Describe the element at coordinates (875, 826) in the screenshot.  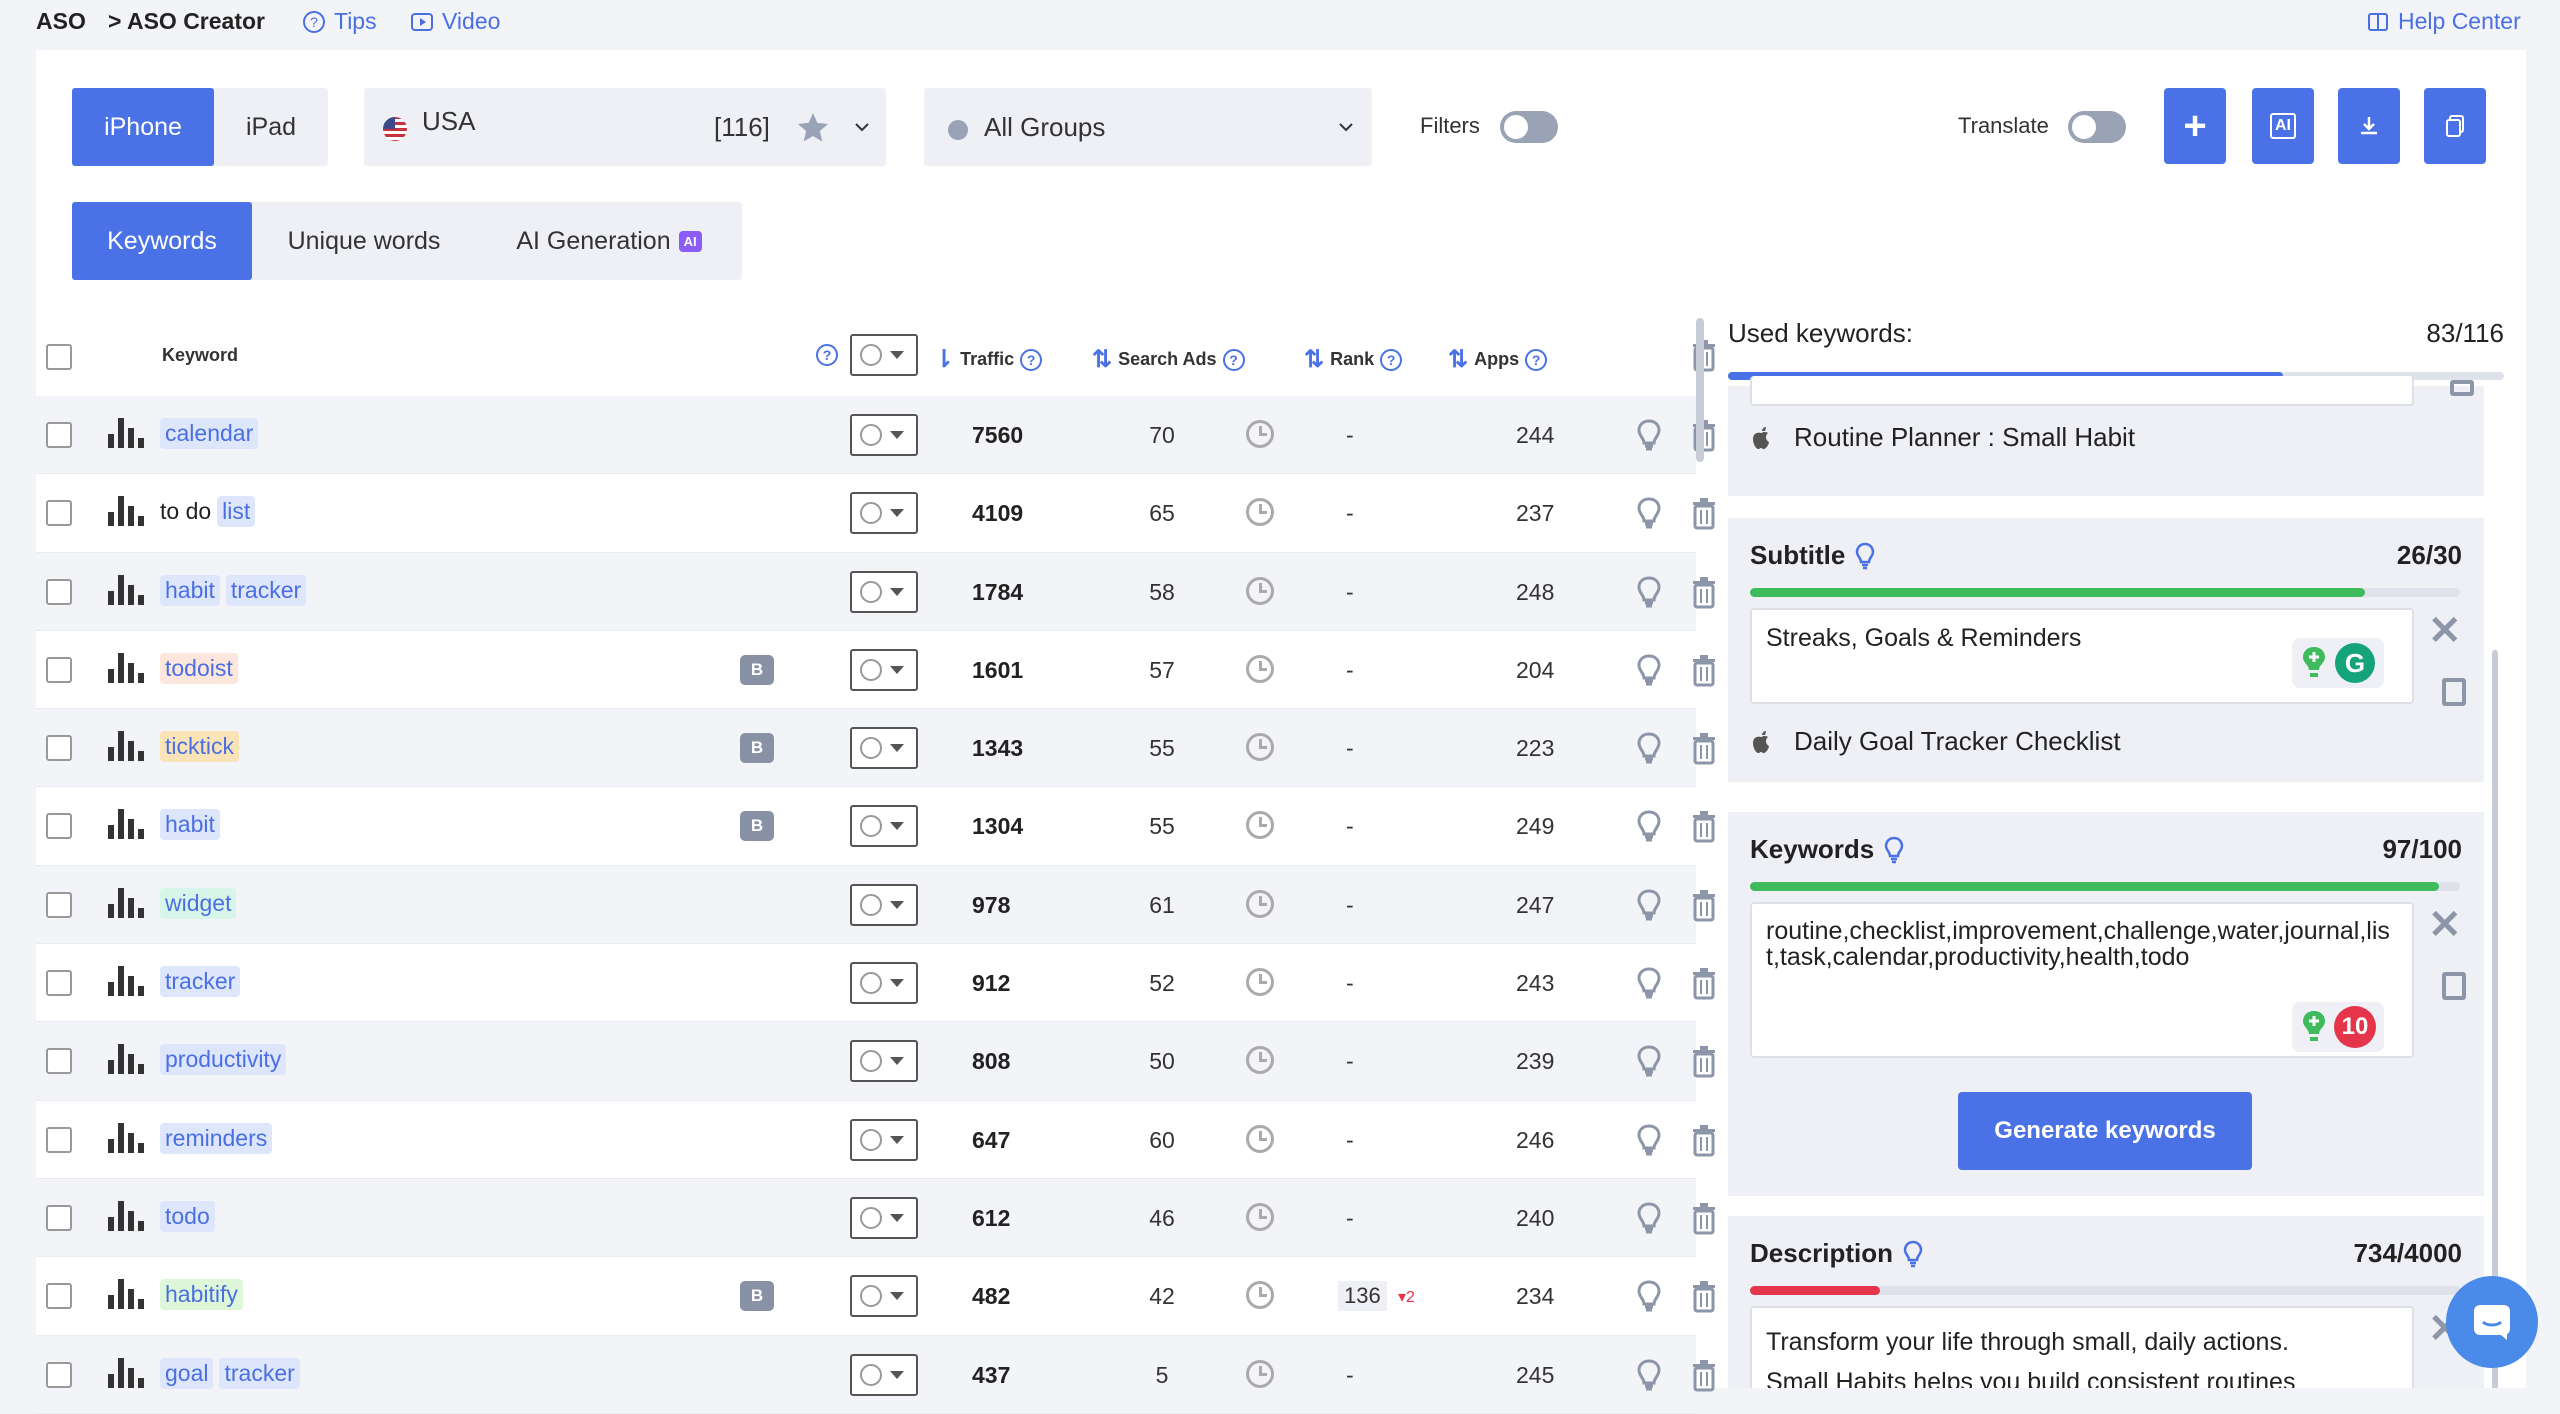
I see `table-row: habit B 1304 55 - 249` at that location.